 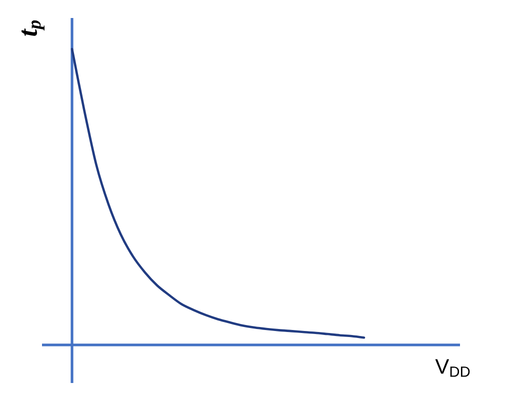 I want to click on x-axis-title: V$_{DD}$, so click(x=452, y=368).